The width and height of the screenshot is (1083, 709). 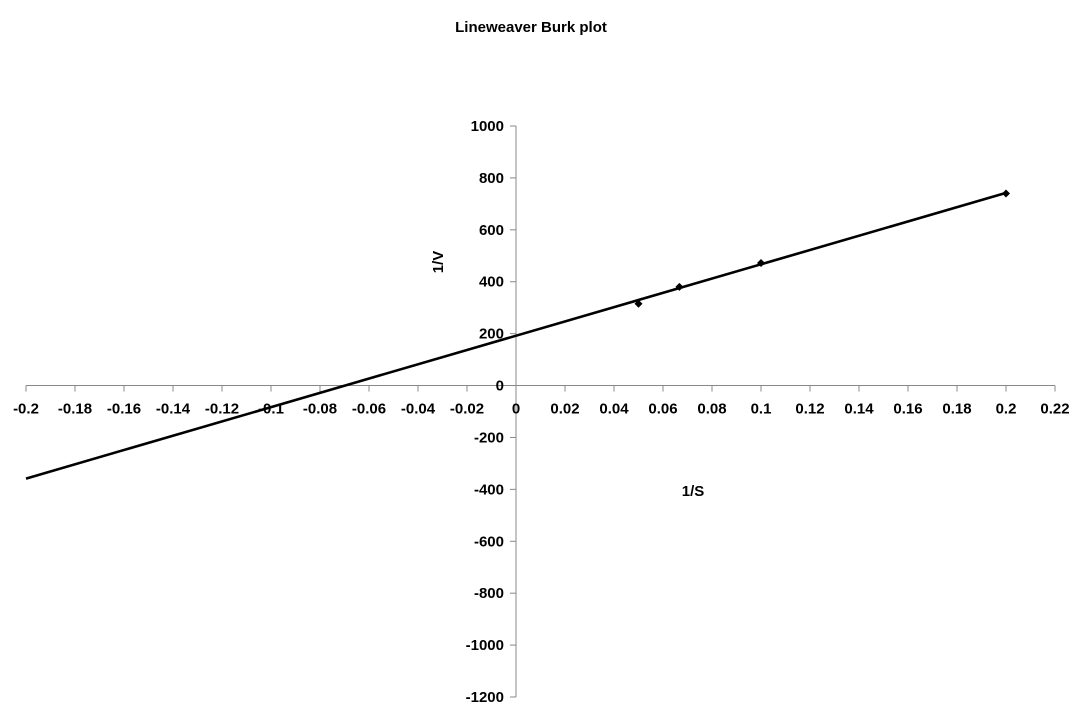 I want to click on x-tick-label: 0.1, so click(x=761, y=409).